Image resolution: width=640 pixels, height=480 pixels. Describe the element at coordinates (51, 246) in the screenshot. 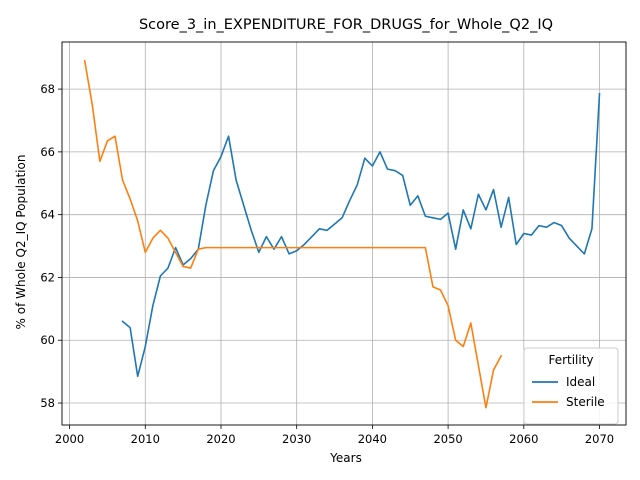

I see `y-axis: 58 60 62 64 66 68` at that location.